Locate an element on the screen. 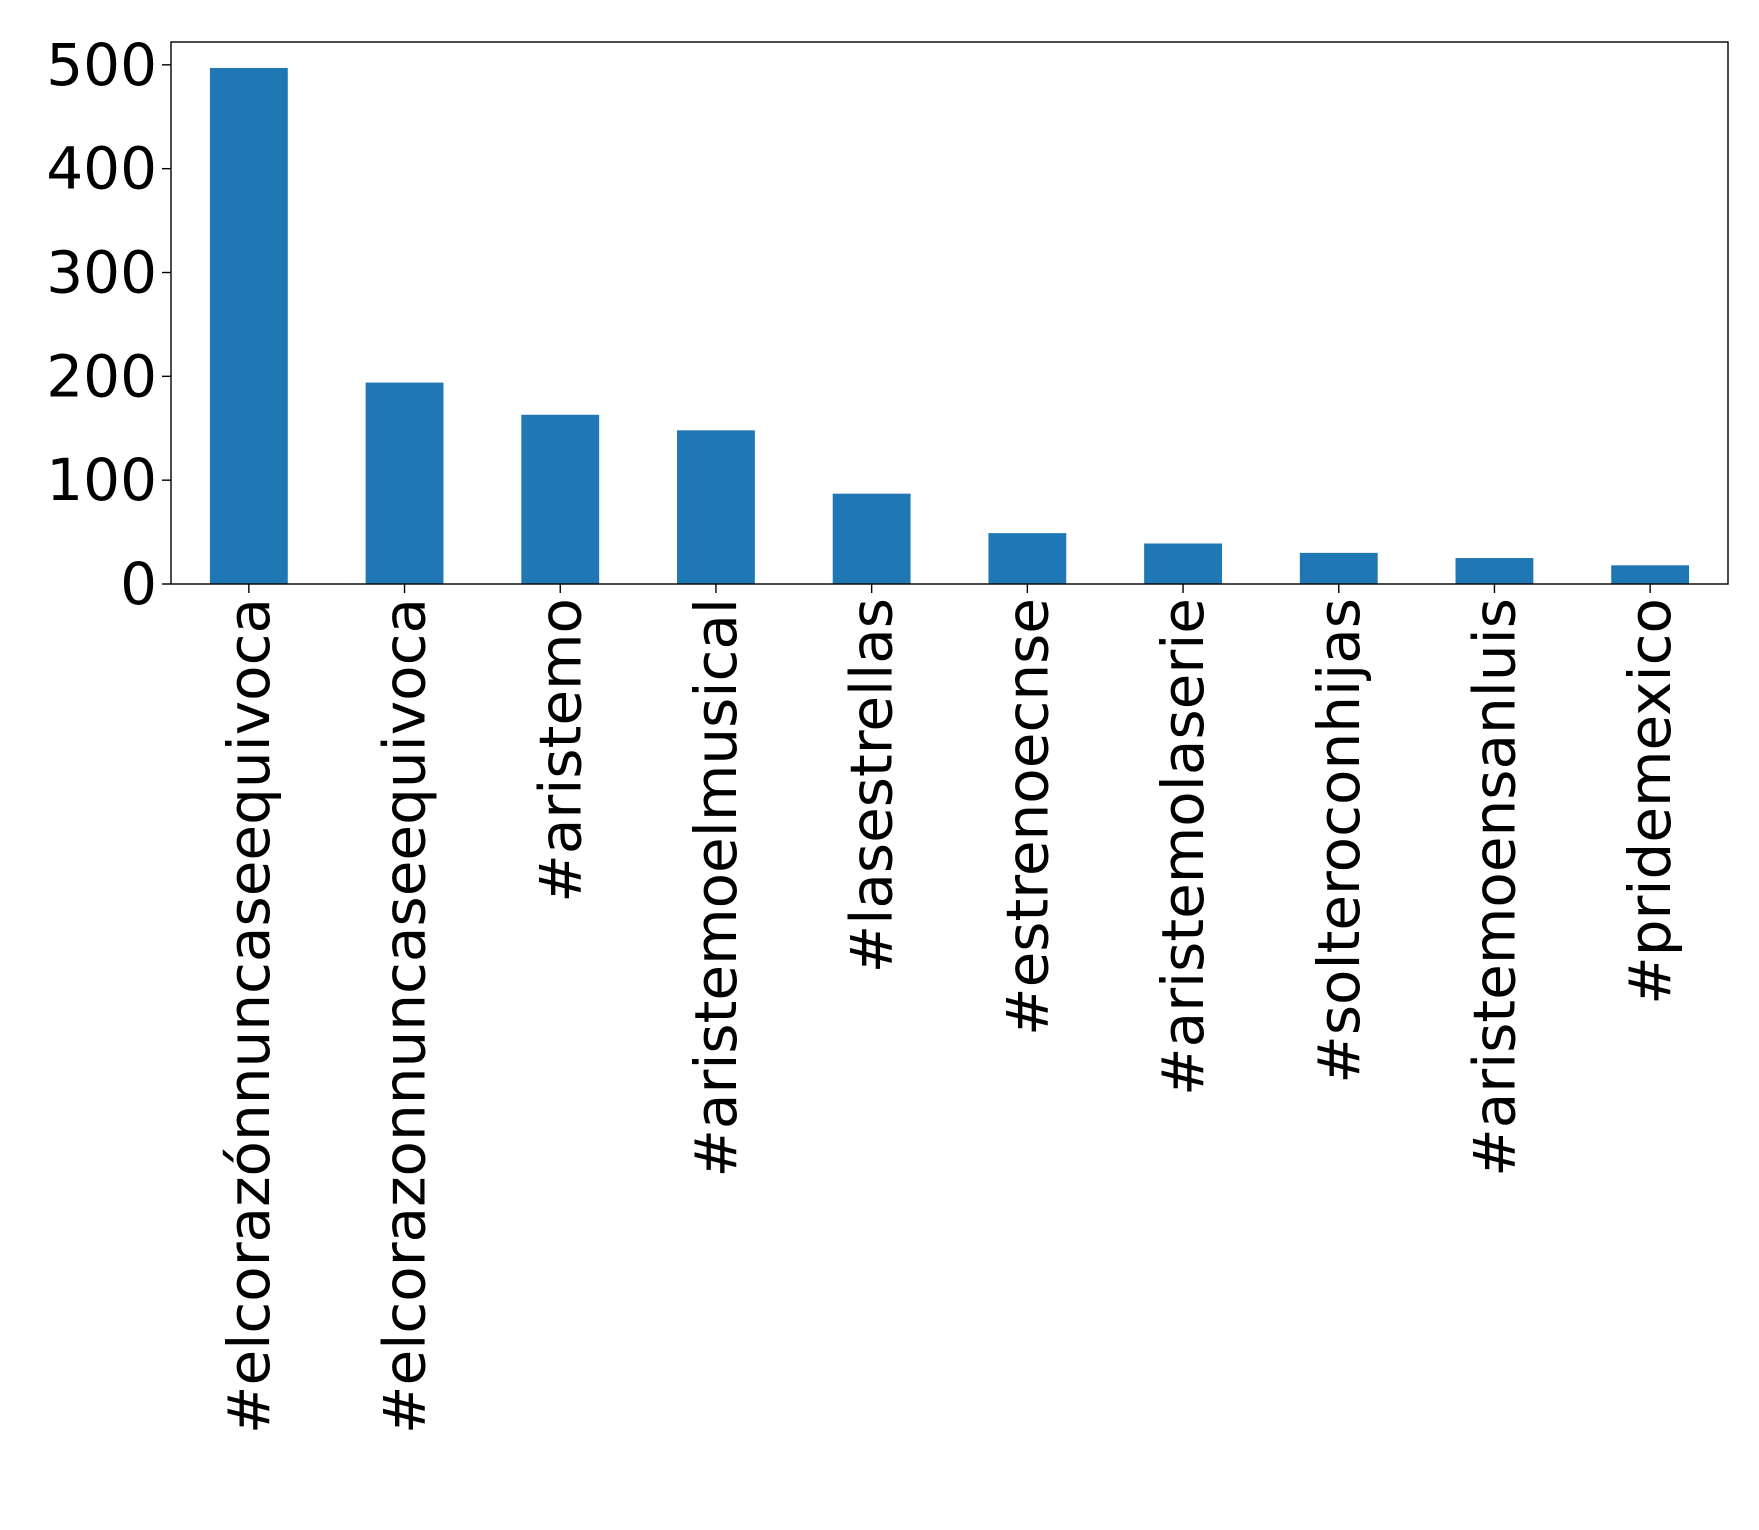 This screenshot has width=1759, height=1530. x-tick-label: #lasestrellas is located at coordinates (872, 785).